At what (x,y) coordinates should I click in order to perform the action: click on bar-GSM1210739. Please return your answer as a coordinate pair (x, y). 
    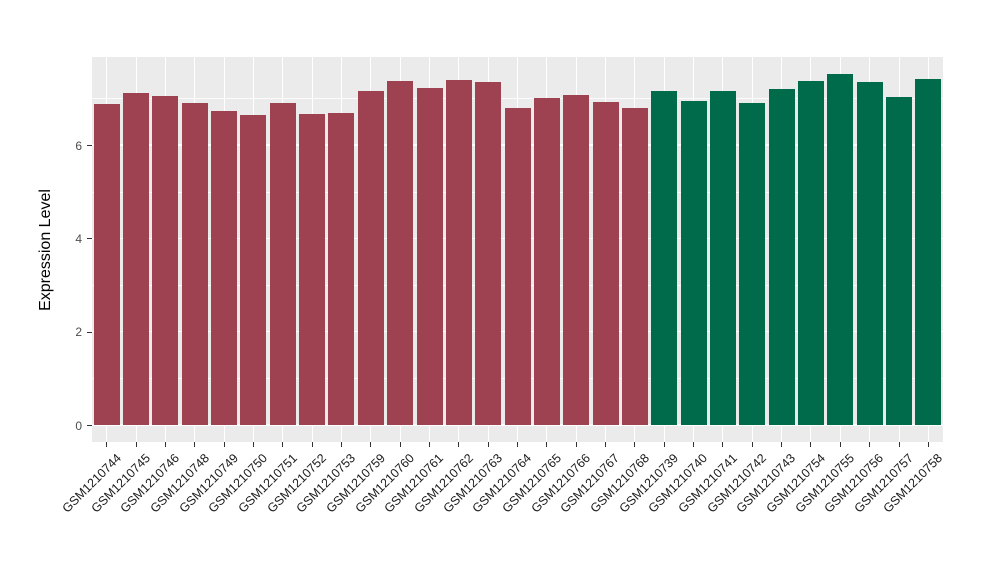
    Looking at the image, I should click on (664, 257).